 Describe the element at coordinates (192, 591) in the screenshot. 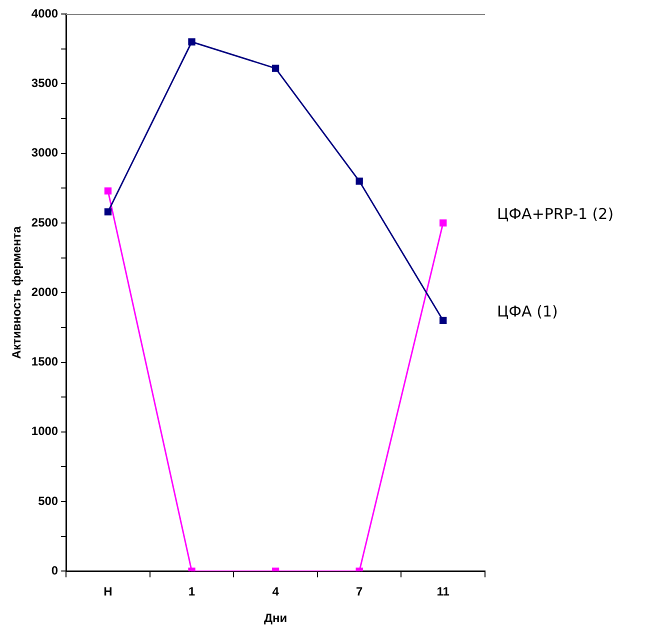

I see `x-tick-label: 1` at that location.